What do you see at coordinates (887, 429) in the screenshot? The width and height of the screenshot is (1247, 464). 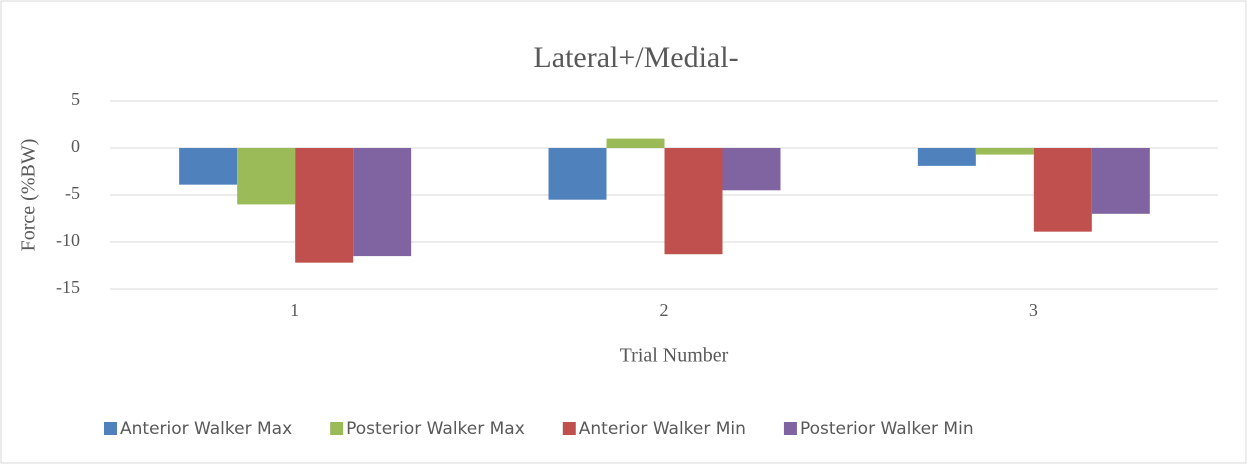 I see `legend-label: Posterior Walker Min` at bounding box center [887, 429].